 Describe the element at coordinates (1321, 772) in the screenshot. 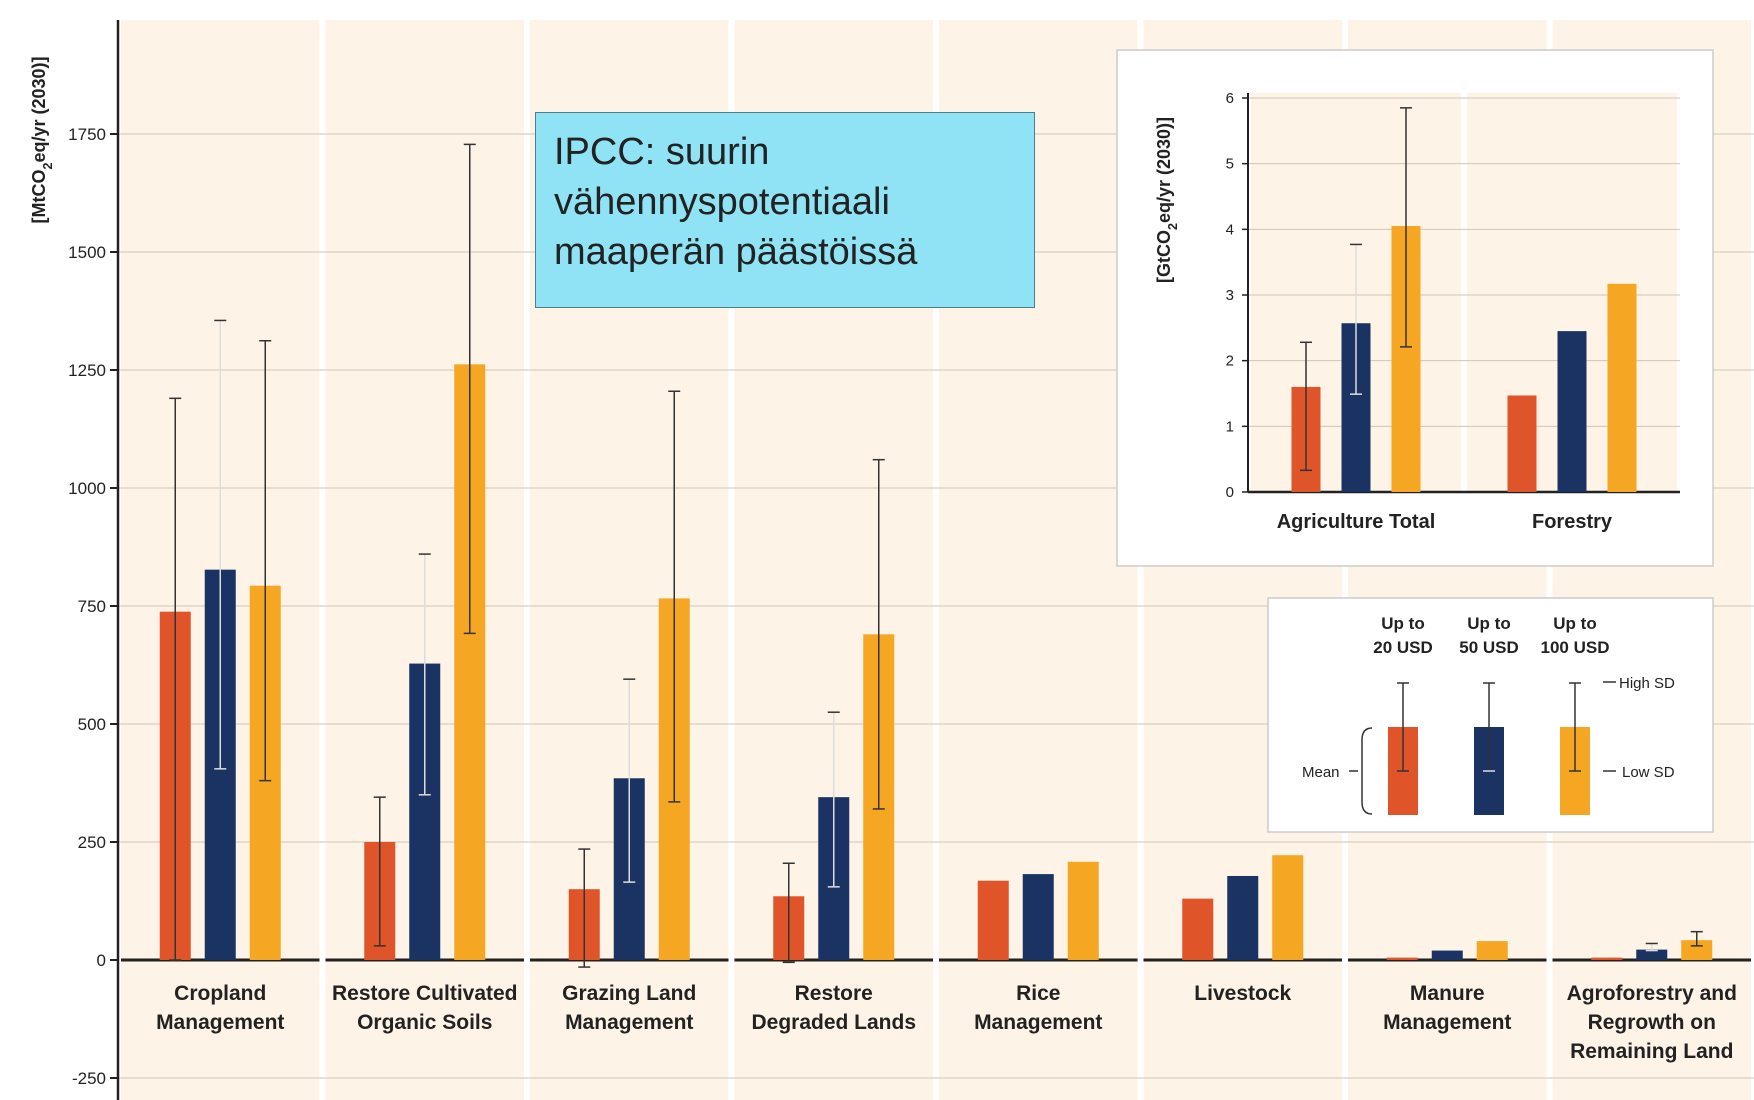

I see `legend-mean-label: Mean` at that location.